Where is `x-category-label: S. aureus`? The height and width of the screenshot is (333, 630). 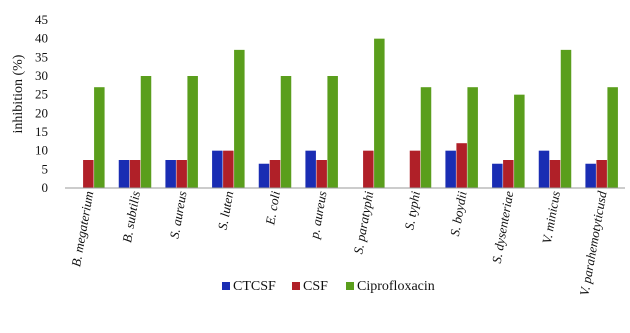
x-category-label: S. aureus is located at coordinates (178, 215).